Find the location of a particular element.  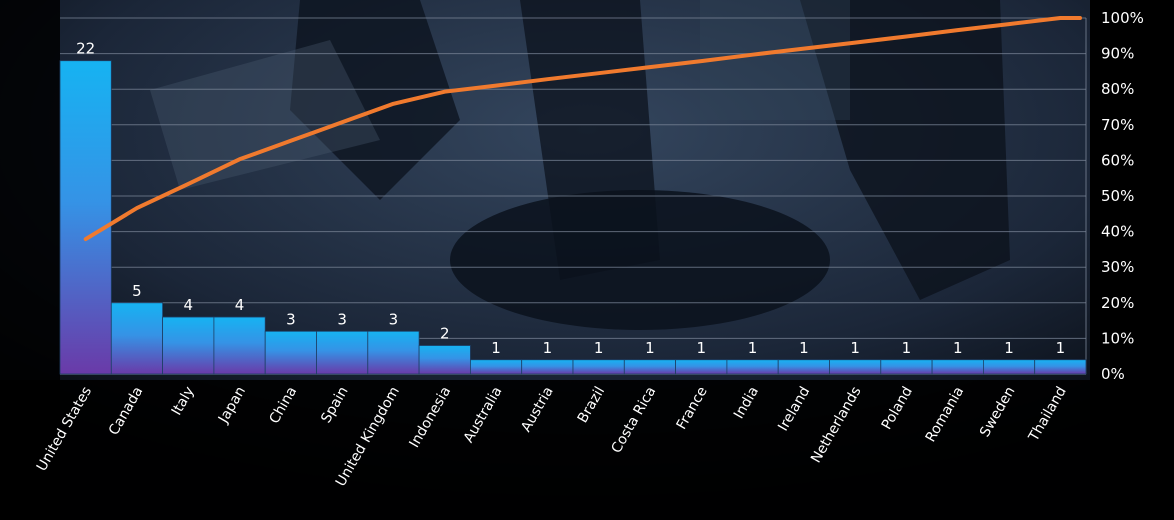

right-axis-tick-label: 30% is located at coordinates (1117, 267).